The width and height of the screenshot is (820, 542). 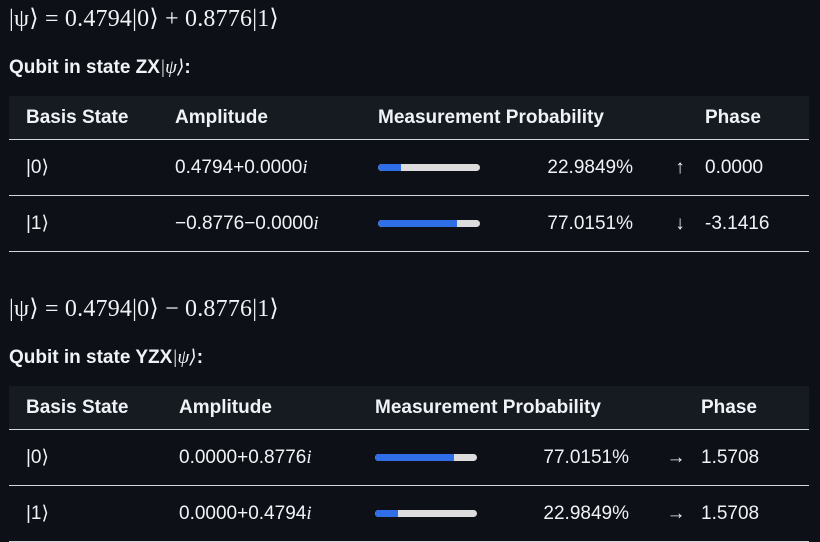 What do you see at coordinates (144, 19) in the screenshot?
I see `state-equation-1: |ψ⟩ = 0.4794|0⟩ + 0.8776|1⟩` at bounding box center [144, 19].